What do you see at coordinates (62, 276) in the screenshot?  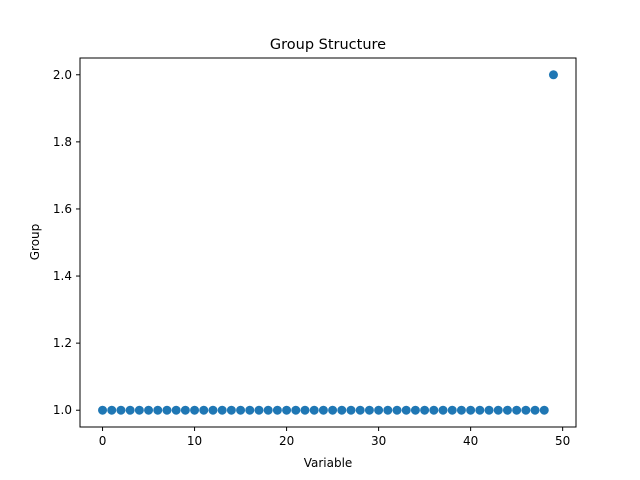 I see `y-tick-label: 1.4` at bounding box center [62, 276].